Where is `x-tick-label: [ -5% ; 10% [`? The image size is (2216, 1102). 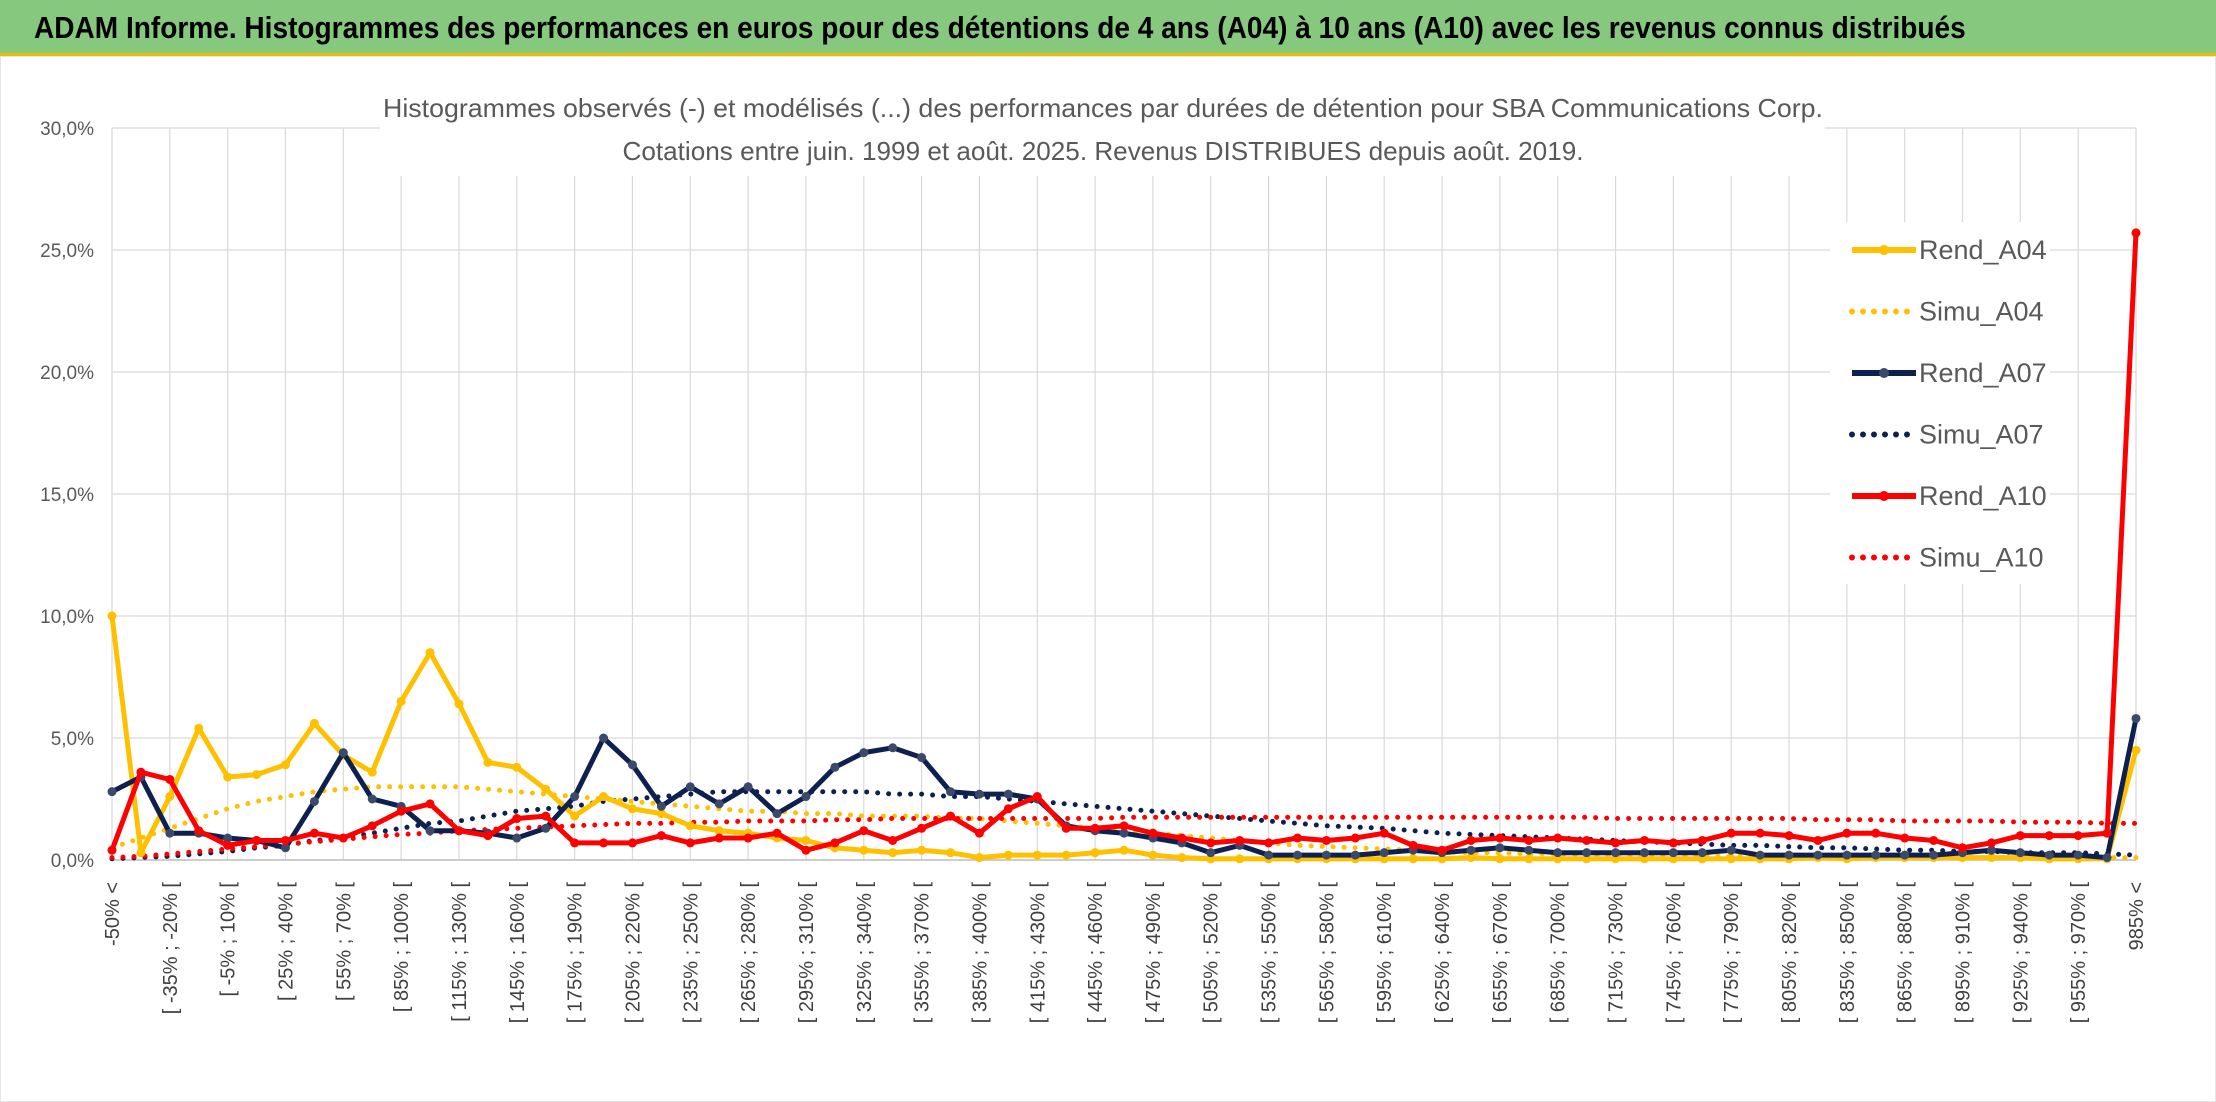
x-tick-label: [ -5% ; 10% [ is located at coordinates (229, 939).